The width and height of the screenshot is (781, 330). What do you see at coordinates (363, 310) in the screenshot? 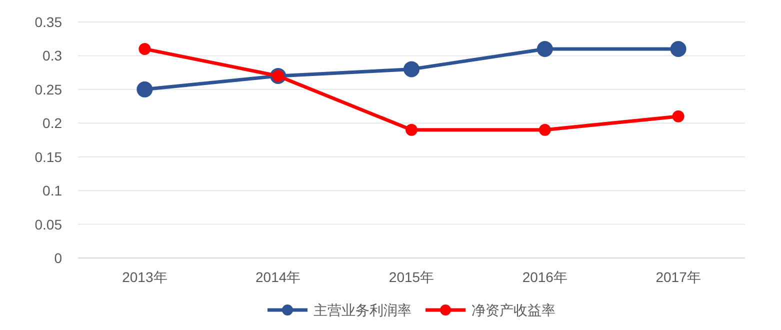
I see `legend-label: 主营业务利润率` at bounding box center [363, 310].